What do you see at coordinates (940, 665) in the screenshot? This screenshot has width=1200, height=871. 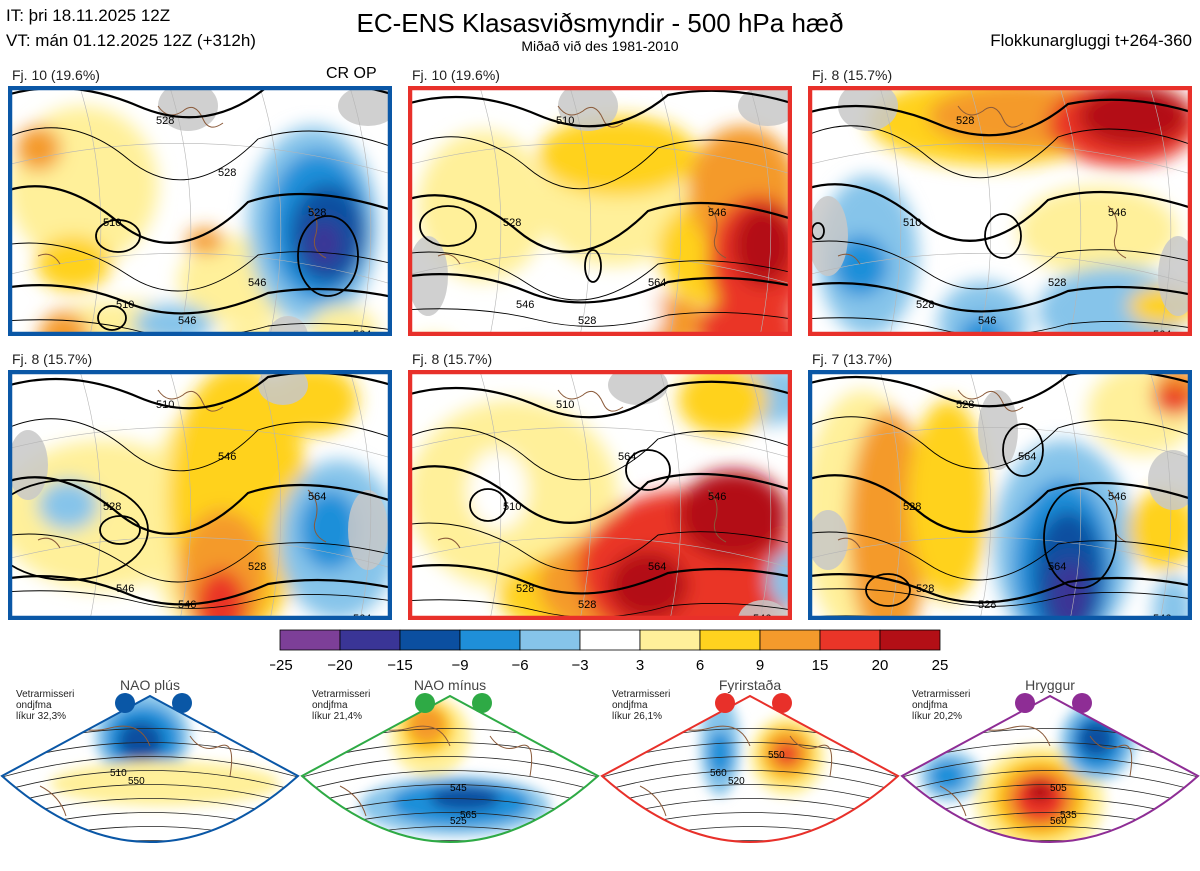 I see `colorbar-tick-label: 25` at bounding box center [940, 665].